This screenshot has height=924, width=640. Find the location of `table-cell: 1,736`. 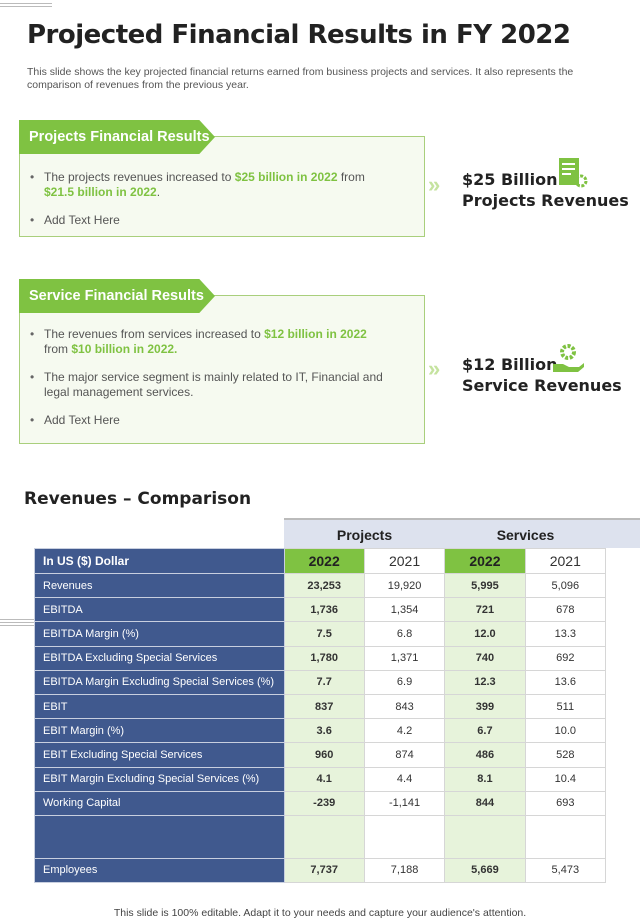

table-cell: 1,736 is located at coordinates (324, 610).